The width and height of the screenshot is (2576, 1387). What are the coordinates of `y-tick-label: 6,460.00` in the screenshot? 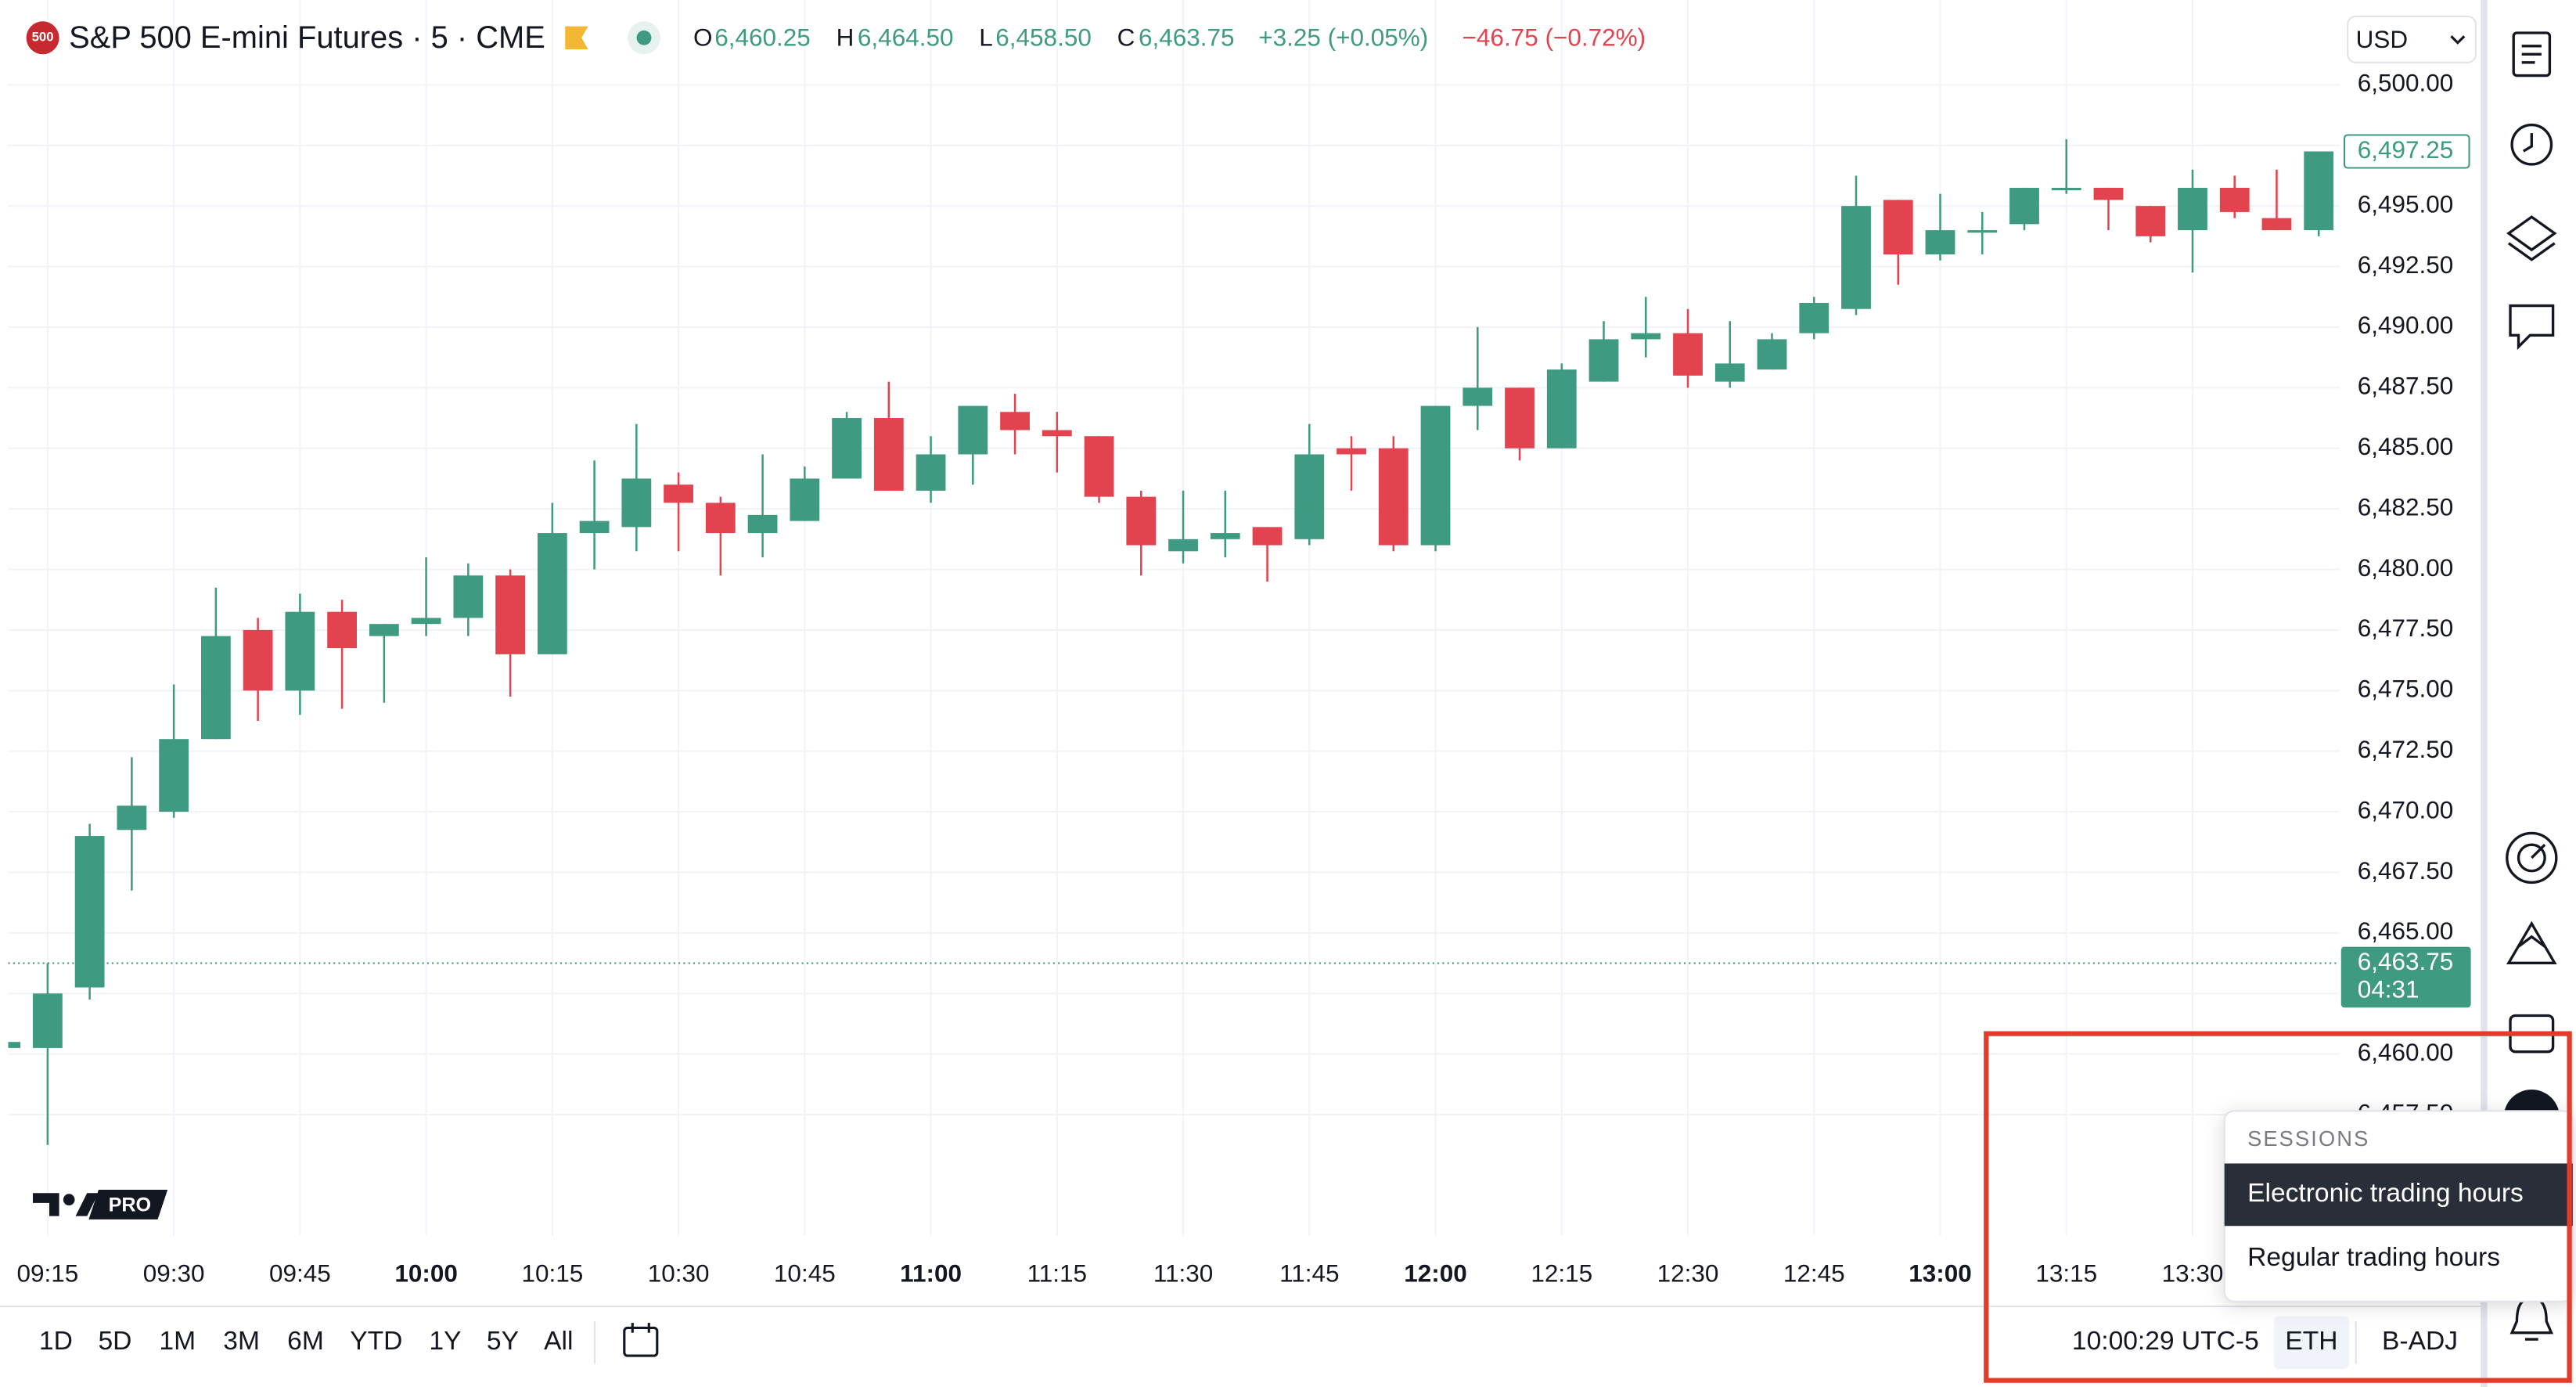 It's located at (2406, 1052).